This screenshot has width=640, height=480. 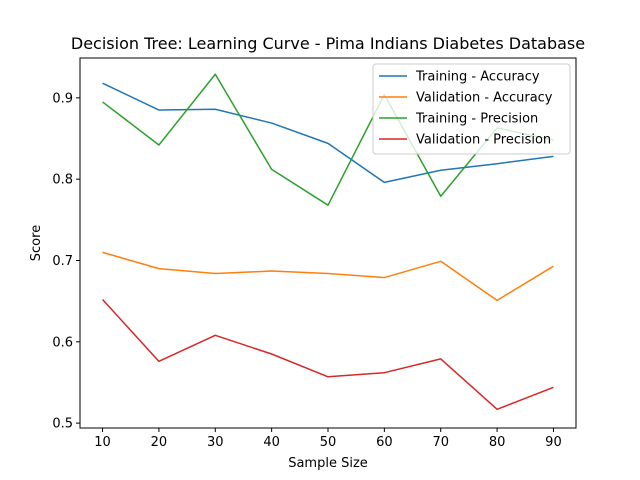 What do you see at coordinates (62, 342) in the screenshot?
I see `y-tick-label: 0.6` at bounding box center [62, 342].